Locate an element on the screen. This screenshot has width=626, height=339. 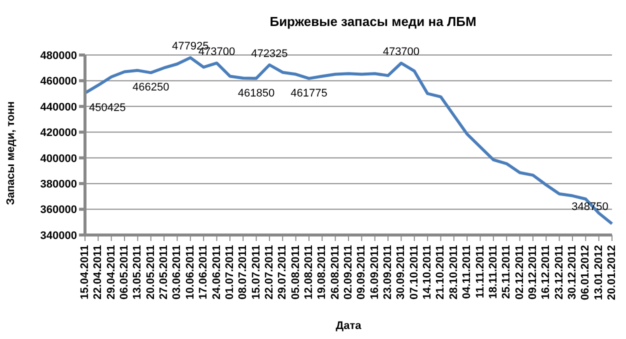
x-tick-label: 23.09.2011 is located at coordinates (388, 272).